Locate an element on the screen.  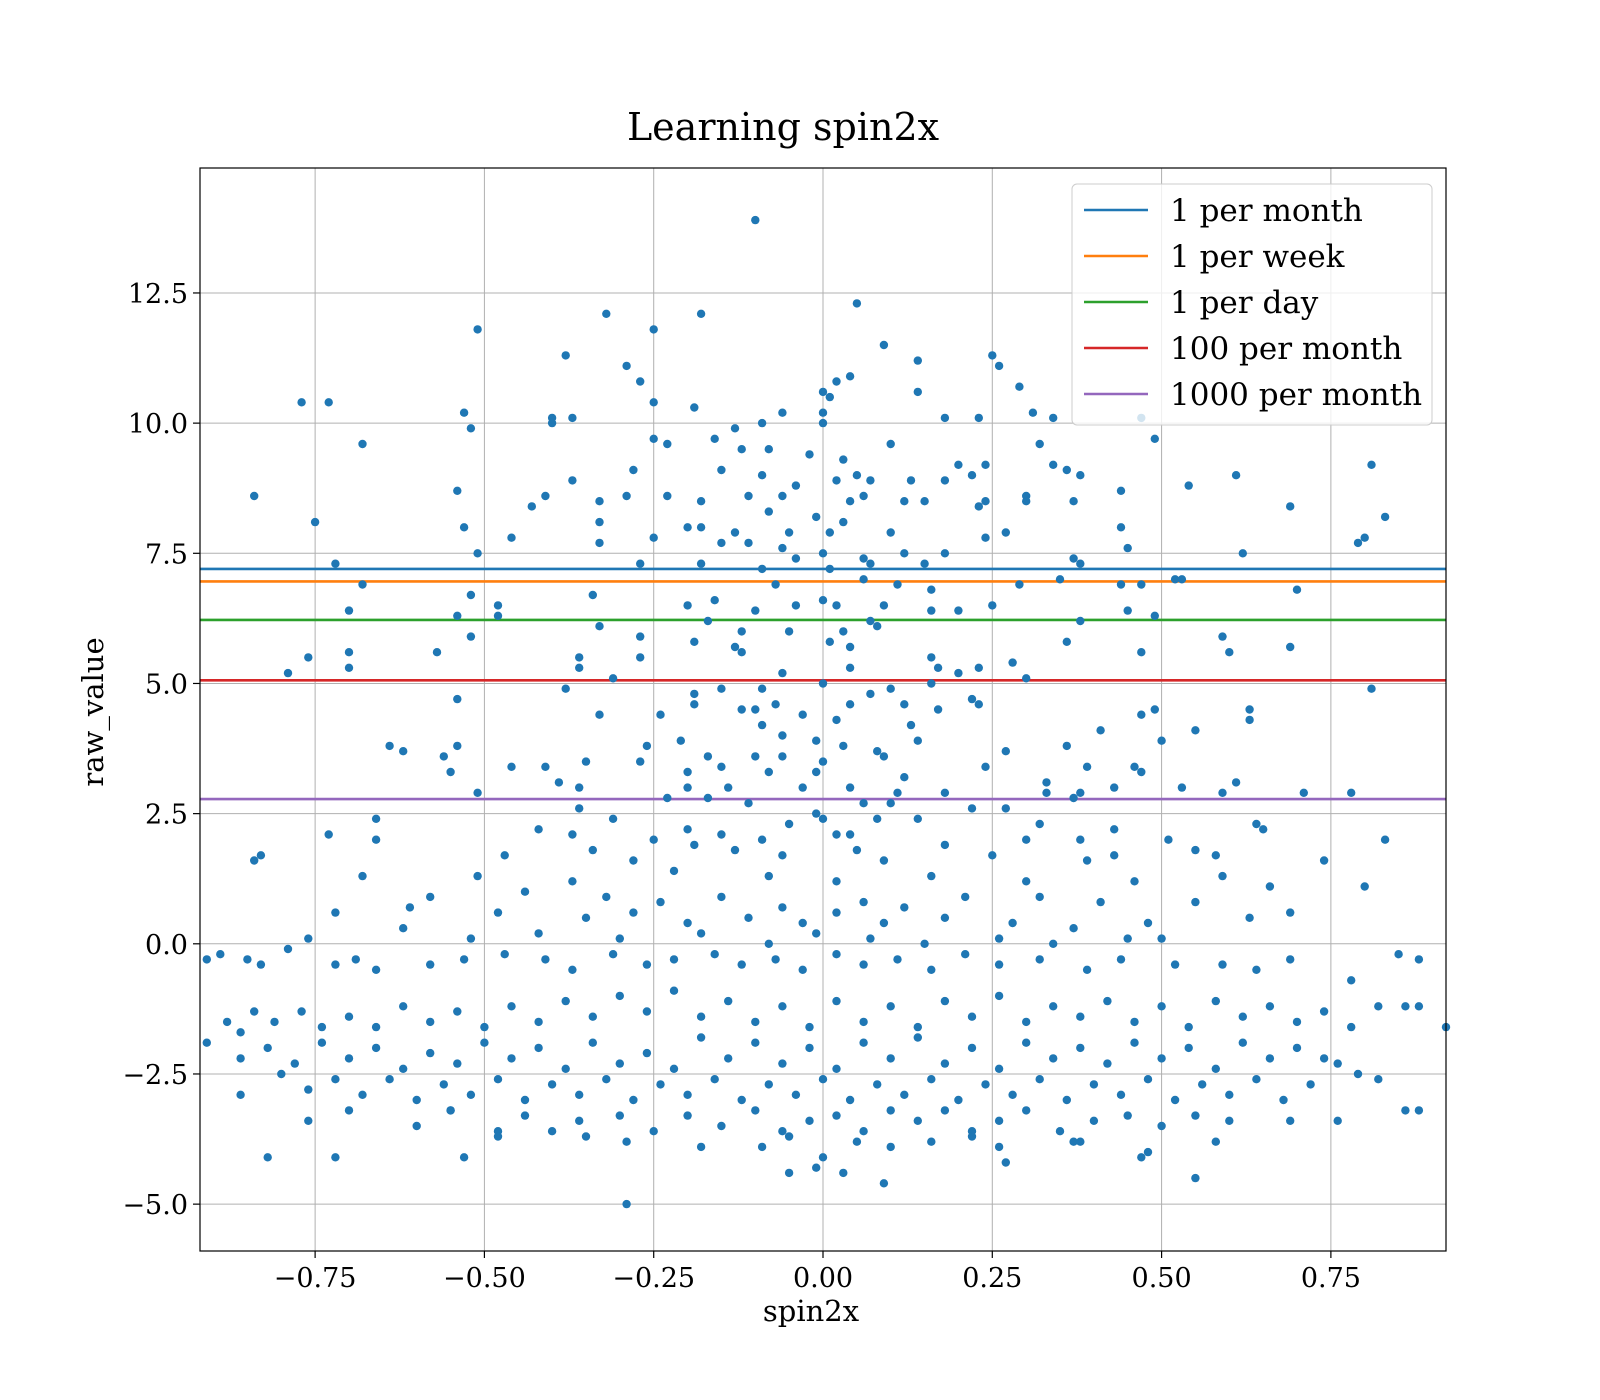
x-tick-label: −0.25 is located at coordinates (653, 1278).